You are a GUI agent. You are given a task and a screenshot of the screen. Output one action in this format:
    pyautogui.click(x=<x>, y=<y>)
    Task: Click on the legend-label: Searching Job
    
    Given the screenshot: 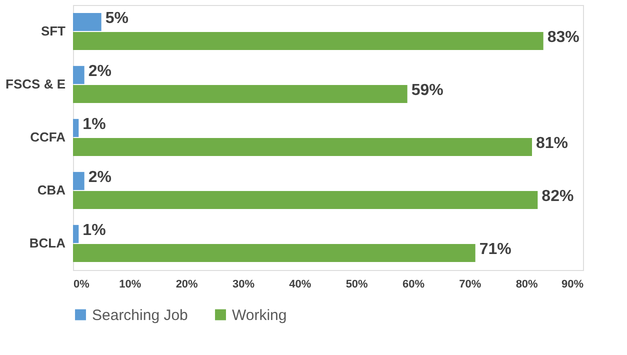 What is the action you would take?
    pyautogui.click(x=140, y=315)
    